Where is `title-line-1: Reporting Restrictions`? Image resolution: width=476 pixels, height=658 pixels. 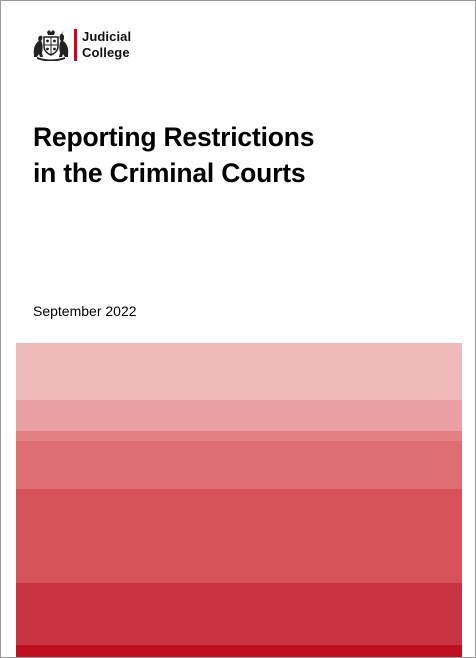
title-line-1: Reporting Restrictions is located at coordinates (174, 137).